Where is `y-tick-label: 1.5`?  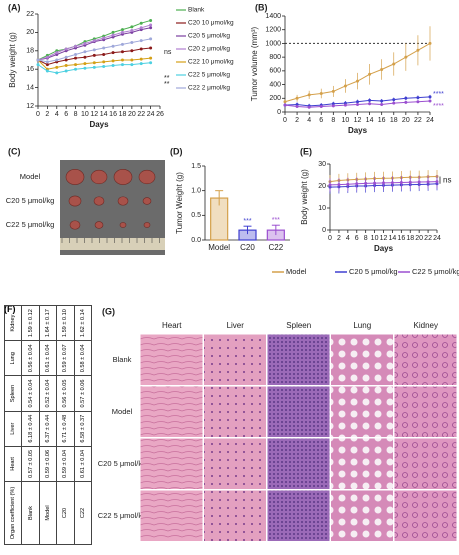 y-tick-label: 1.5 is located at coordinates (196, 166).